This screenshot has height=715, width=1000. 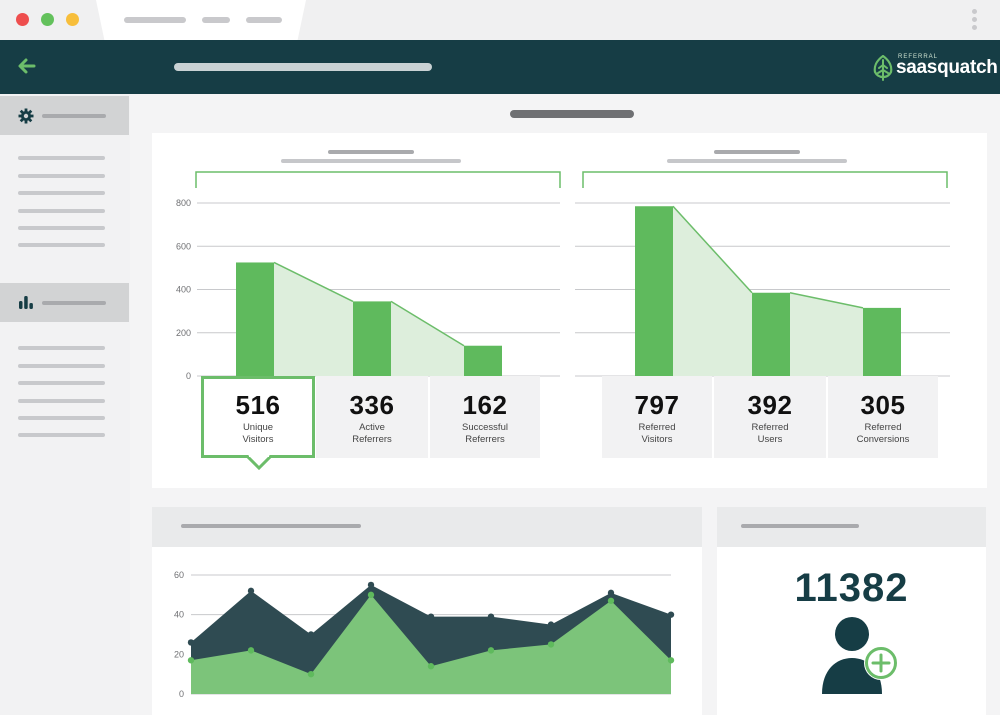 I want to click on new-users-title-placeholder, so click(x=800, y=526).